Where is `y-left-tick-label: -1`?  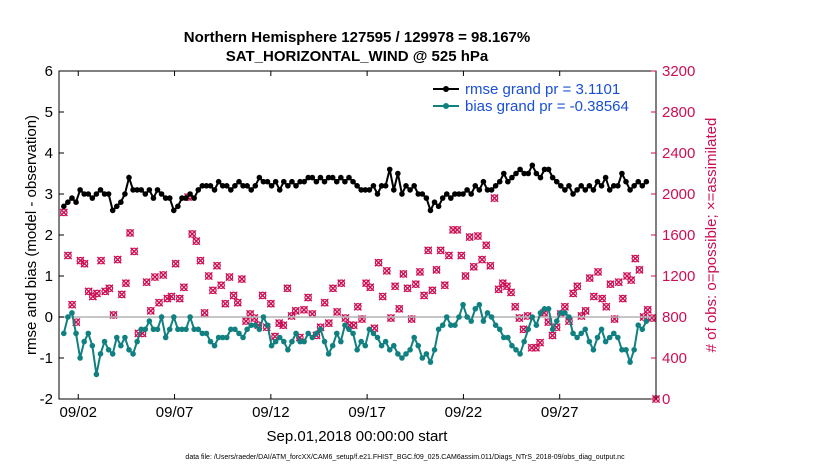 y-left-tick-label: -1 is located at coordinates (46, 358).